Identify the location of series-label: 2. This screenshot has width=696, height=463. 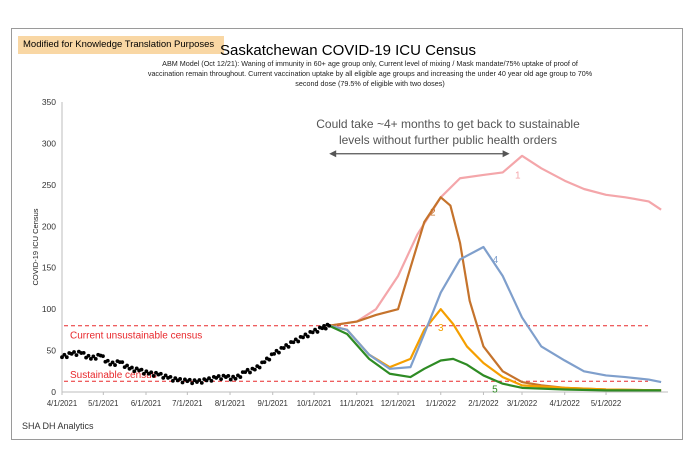
(433, 212).